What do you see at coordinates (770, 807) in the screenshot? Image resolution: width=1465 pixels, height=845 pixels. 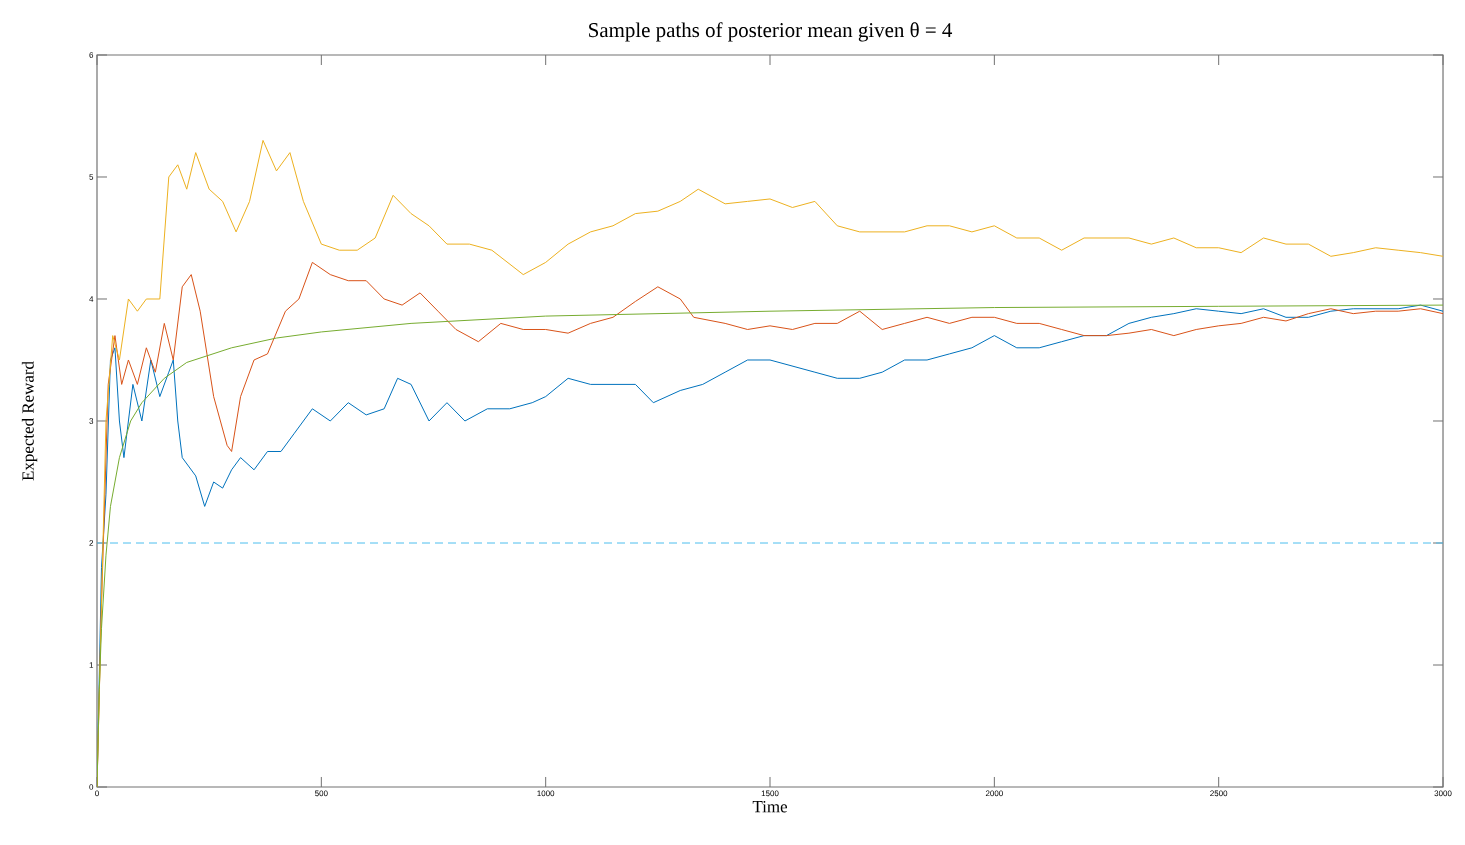 I see `x-axis-title: Time` at bounding box center [770, 807].